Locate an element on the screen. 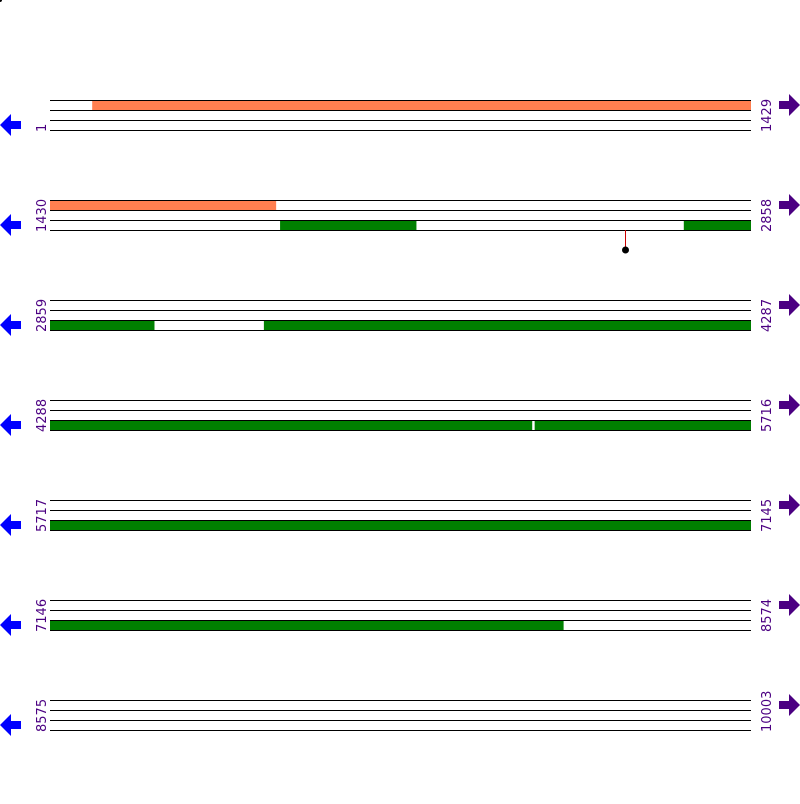  sequence-row: 7146 8574 is located at coordinates (400, 615).